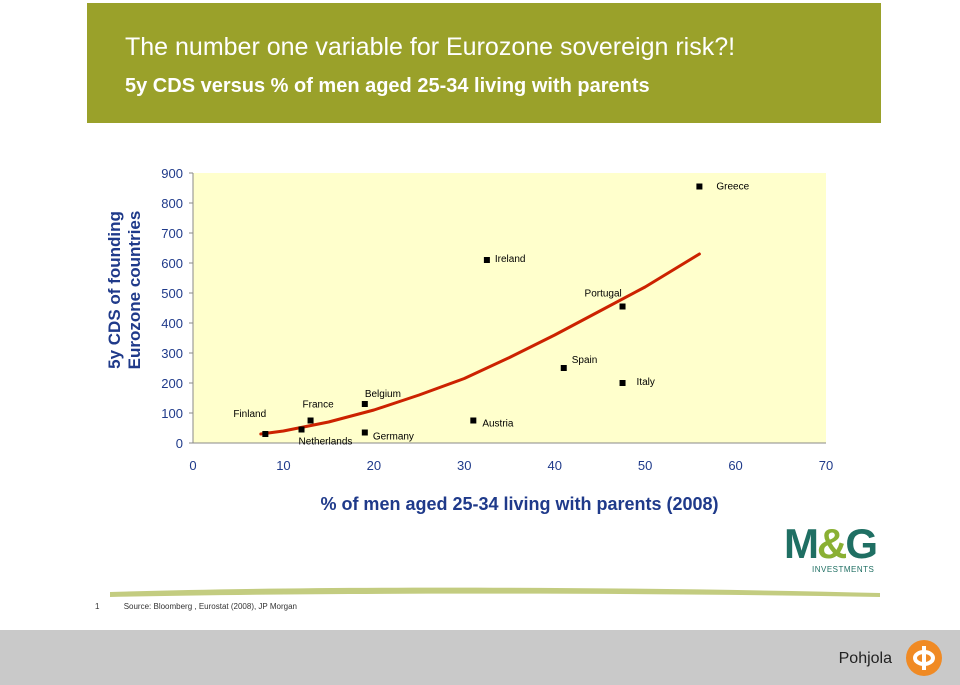 The width and height of the screenshot is (960, 685). Describe the element at coordinates (172, 263) in the screenshot. I see `y-tick-label: 600` at that location.